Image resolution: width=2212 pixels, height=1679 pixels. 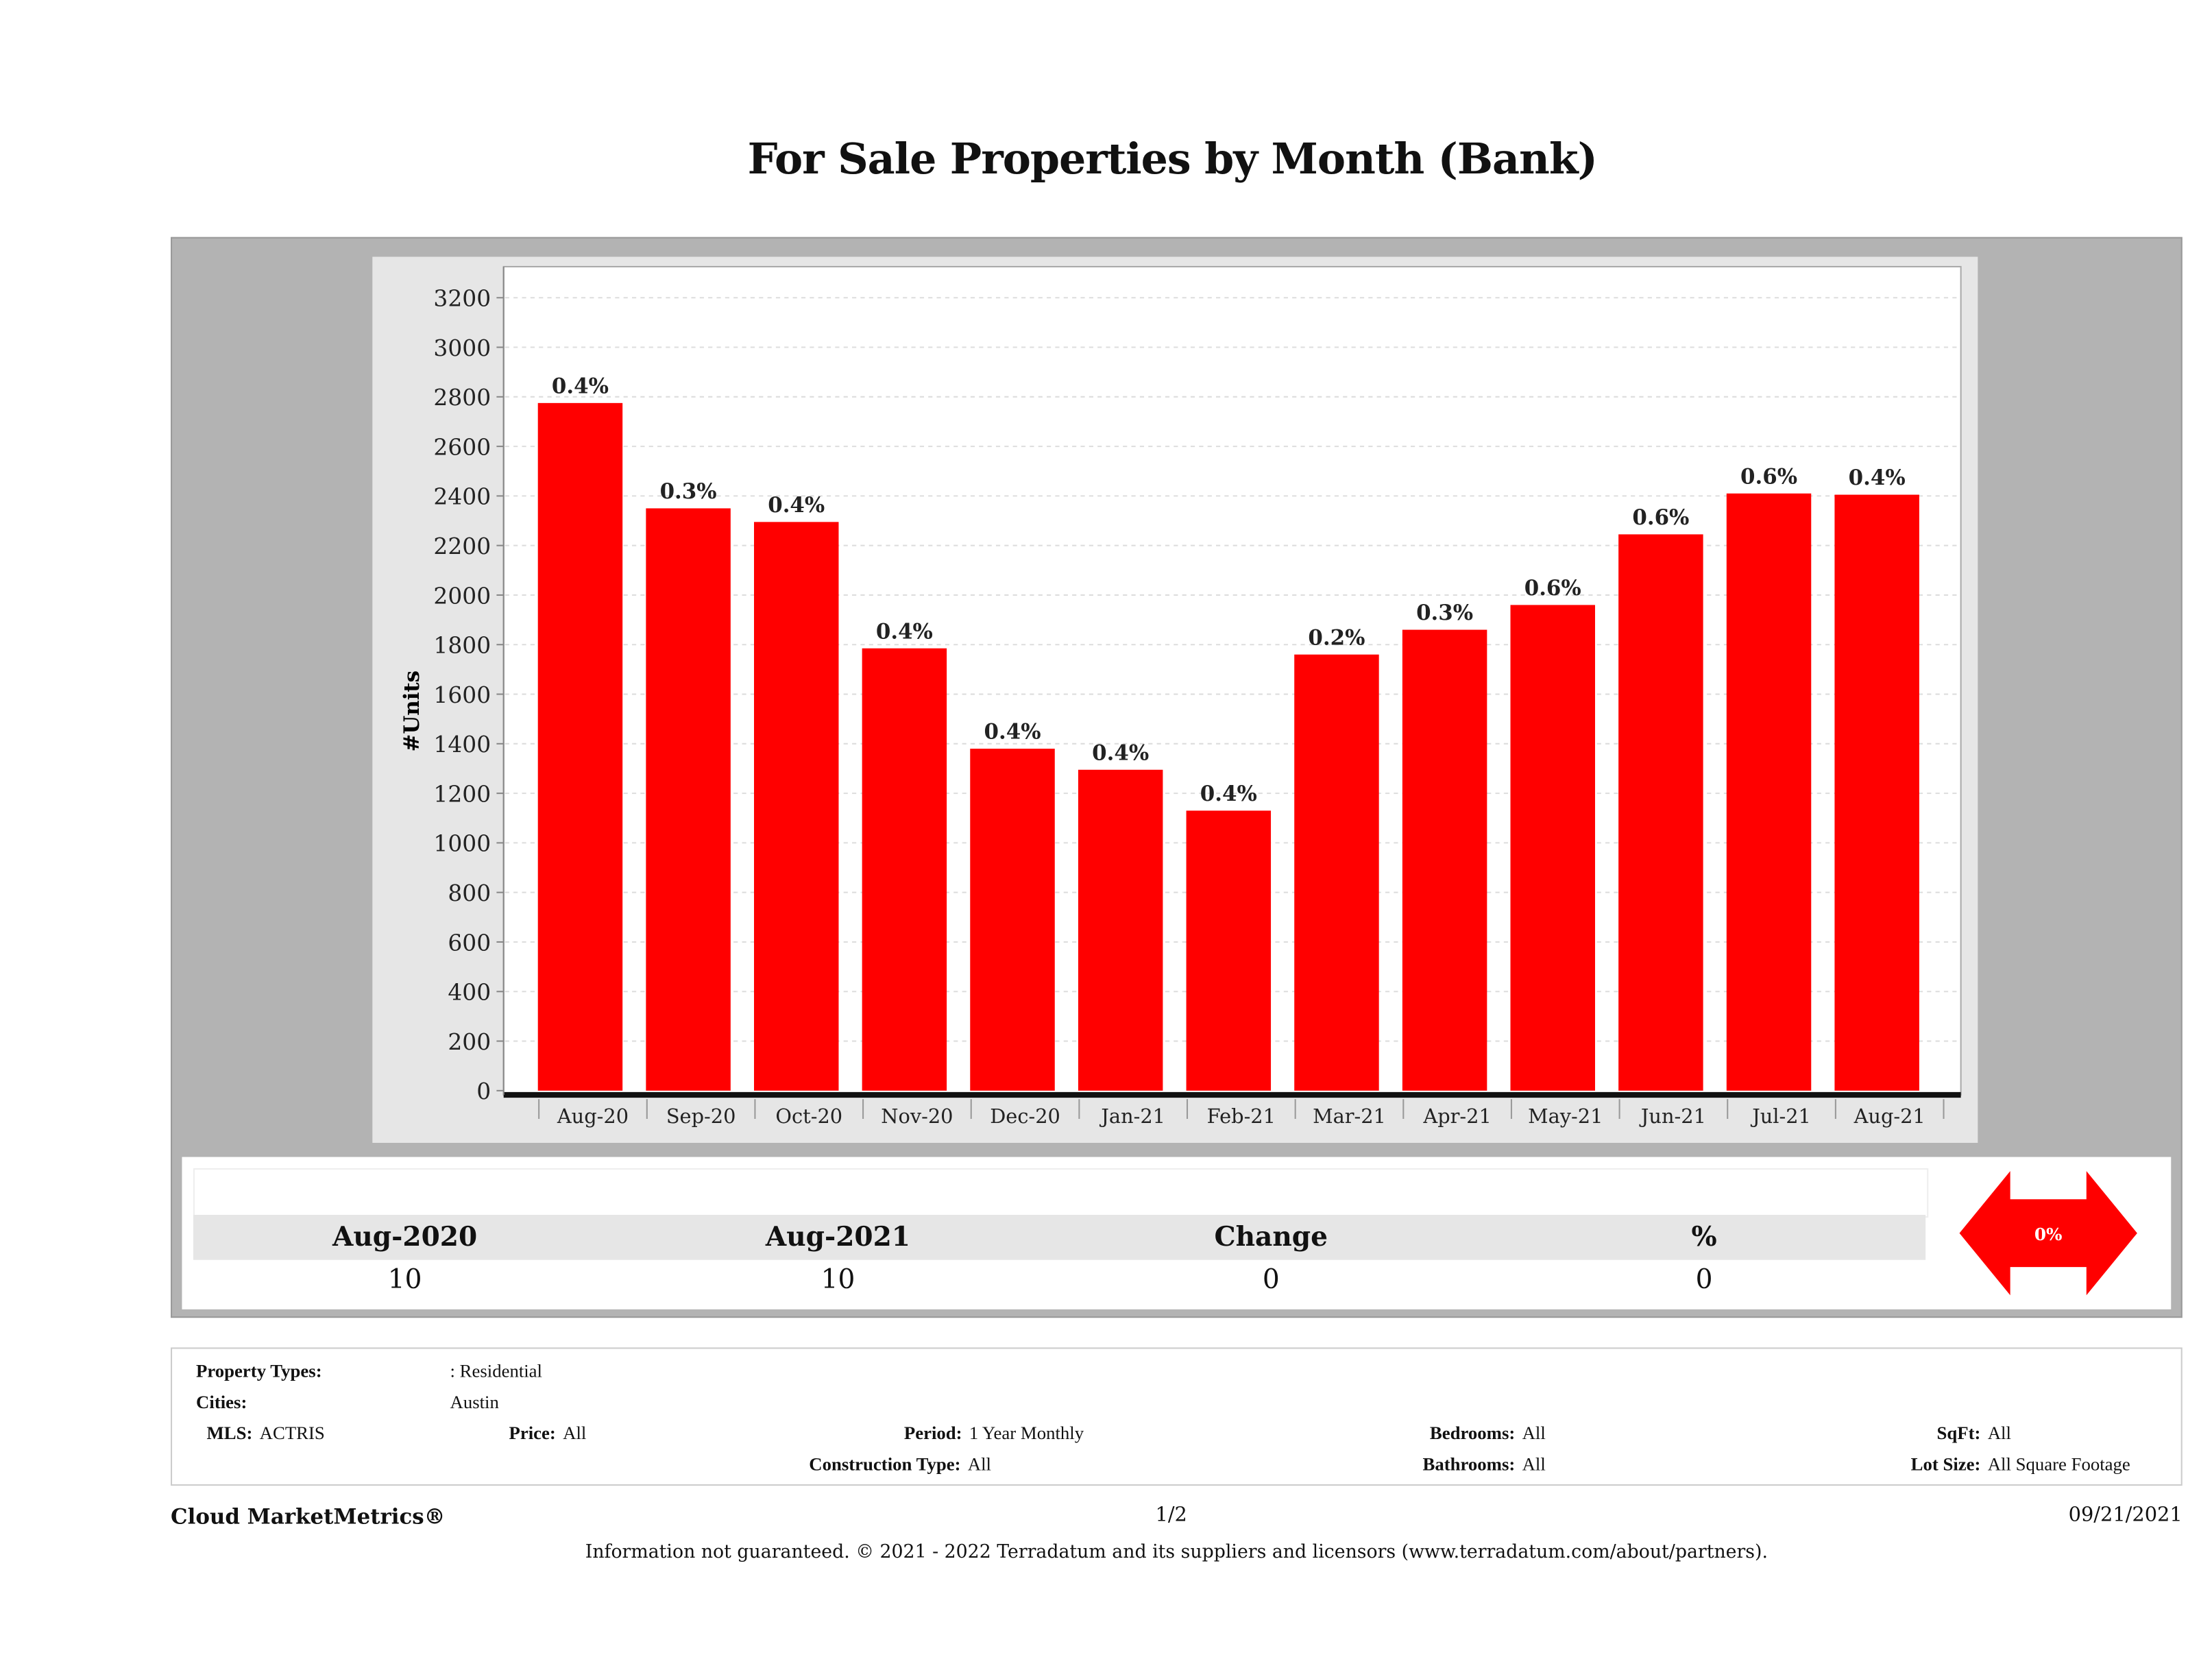 I want to click on y-tick-label: 2600, so click(x=462, y=446).